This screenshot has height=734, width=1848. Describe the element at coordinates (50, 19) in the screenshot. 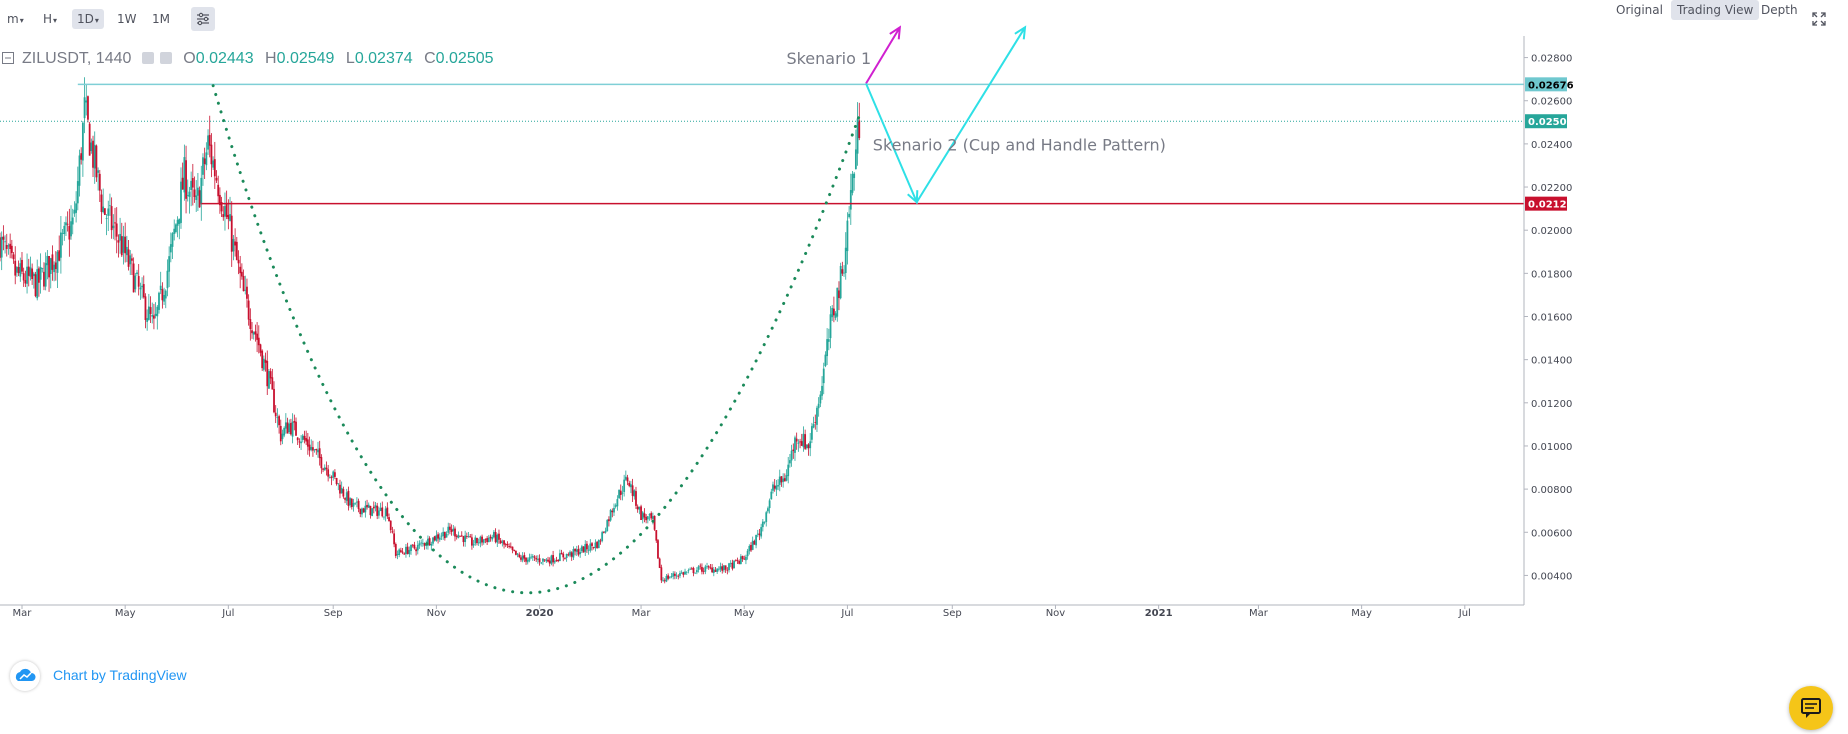

I see `interval-hours-dropdown: H▾` at that location.